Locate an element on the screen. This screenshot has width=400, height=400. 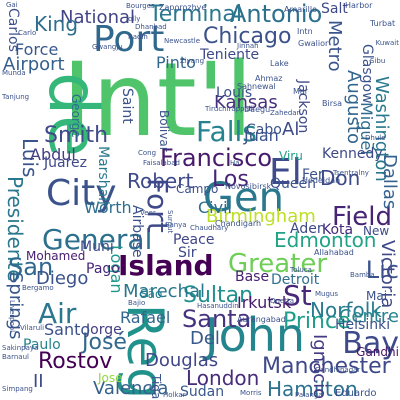
word-dhule: Dhule is located at coordinates (375, 138).